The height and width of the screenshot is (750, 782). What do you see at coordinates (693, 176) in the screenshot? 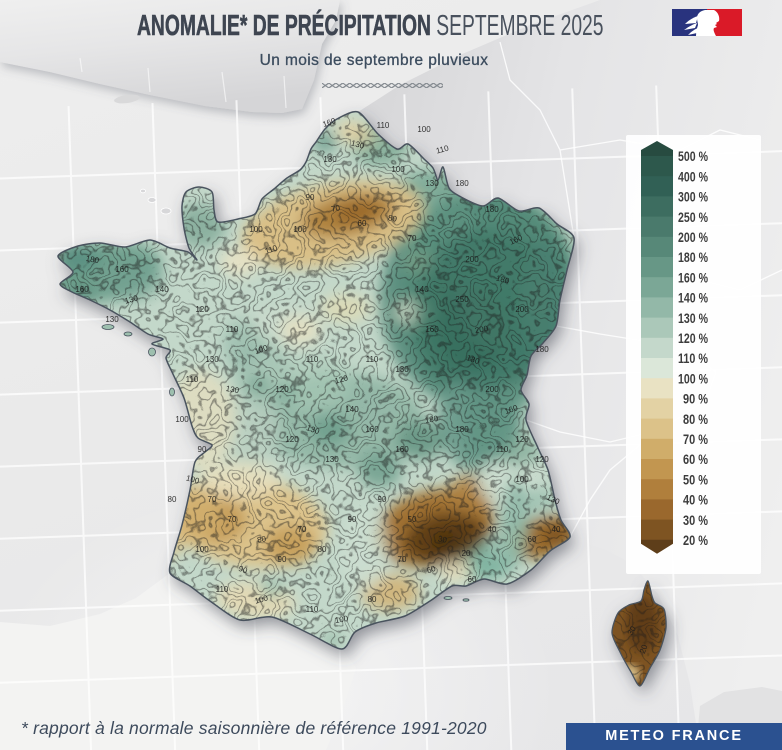
I see `svg-text: 400 %` at bounding box center [693, 176].